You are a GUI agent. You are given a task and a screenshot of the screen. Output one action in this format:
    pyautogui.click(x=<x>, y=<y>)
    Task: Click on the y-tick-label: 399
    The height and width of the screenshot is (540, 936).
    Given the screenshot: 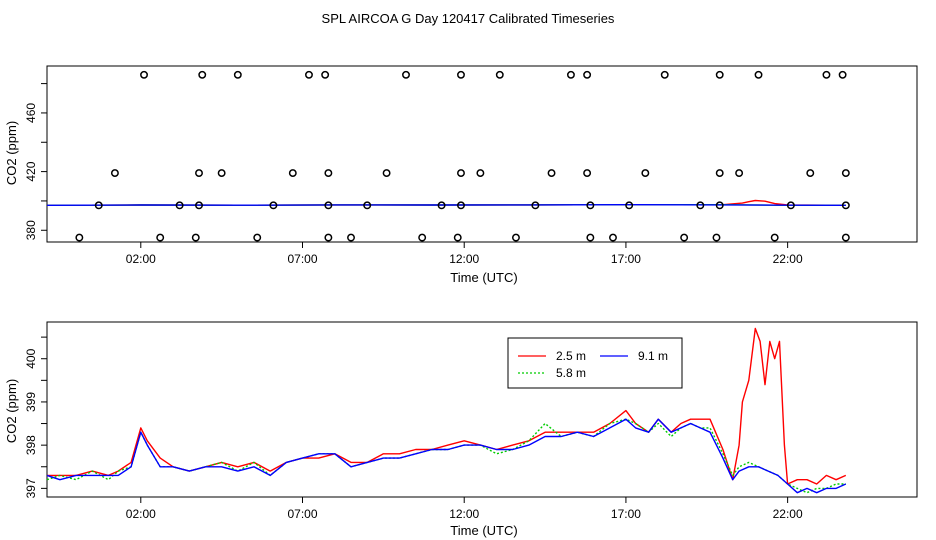 What is the action you would take?
    pyautogui.click(x=31, y=402)
    